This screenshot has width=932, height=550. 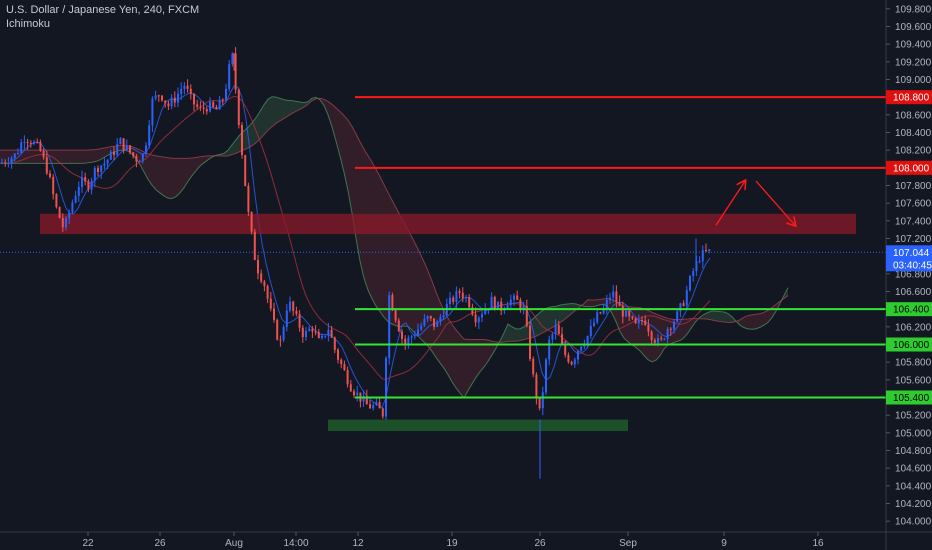 I want to click on resistance-price-tag: 108.800, so click(x=909, y=97).